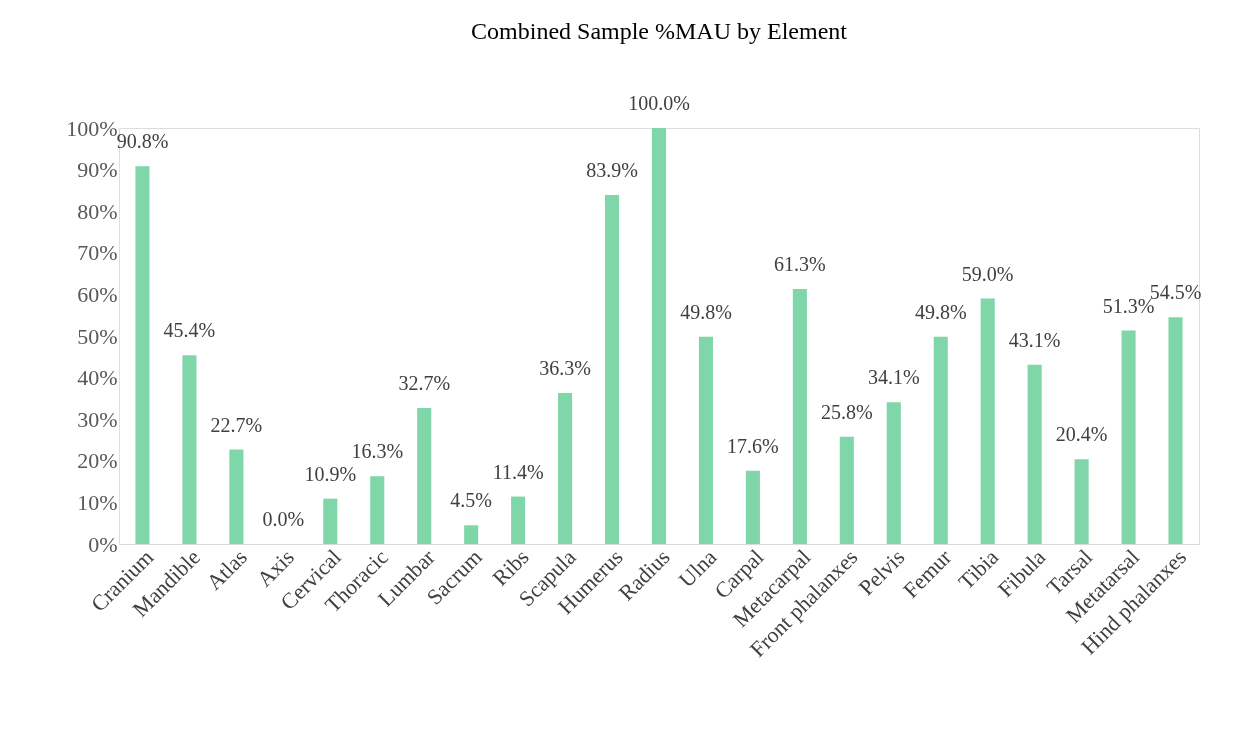 This screenshot has width=1246, height=740. I want to click on y-tick-label: 40%, so click(97, 378).